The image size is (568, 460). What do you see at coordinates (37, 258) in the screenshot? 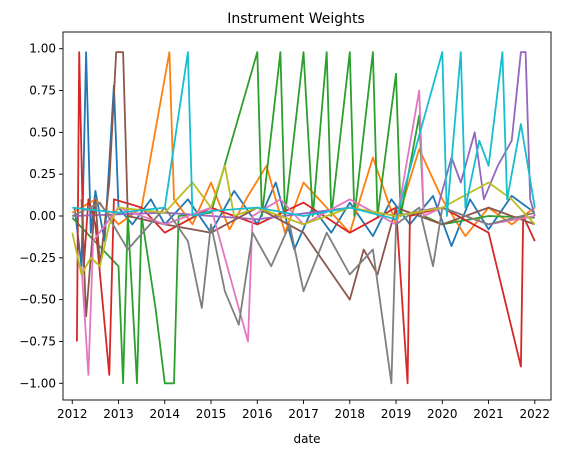
I see `y-tick-label: −0.25` at bounding box center [37, 258].